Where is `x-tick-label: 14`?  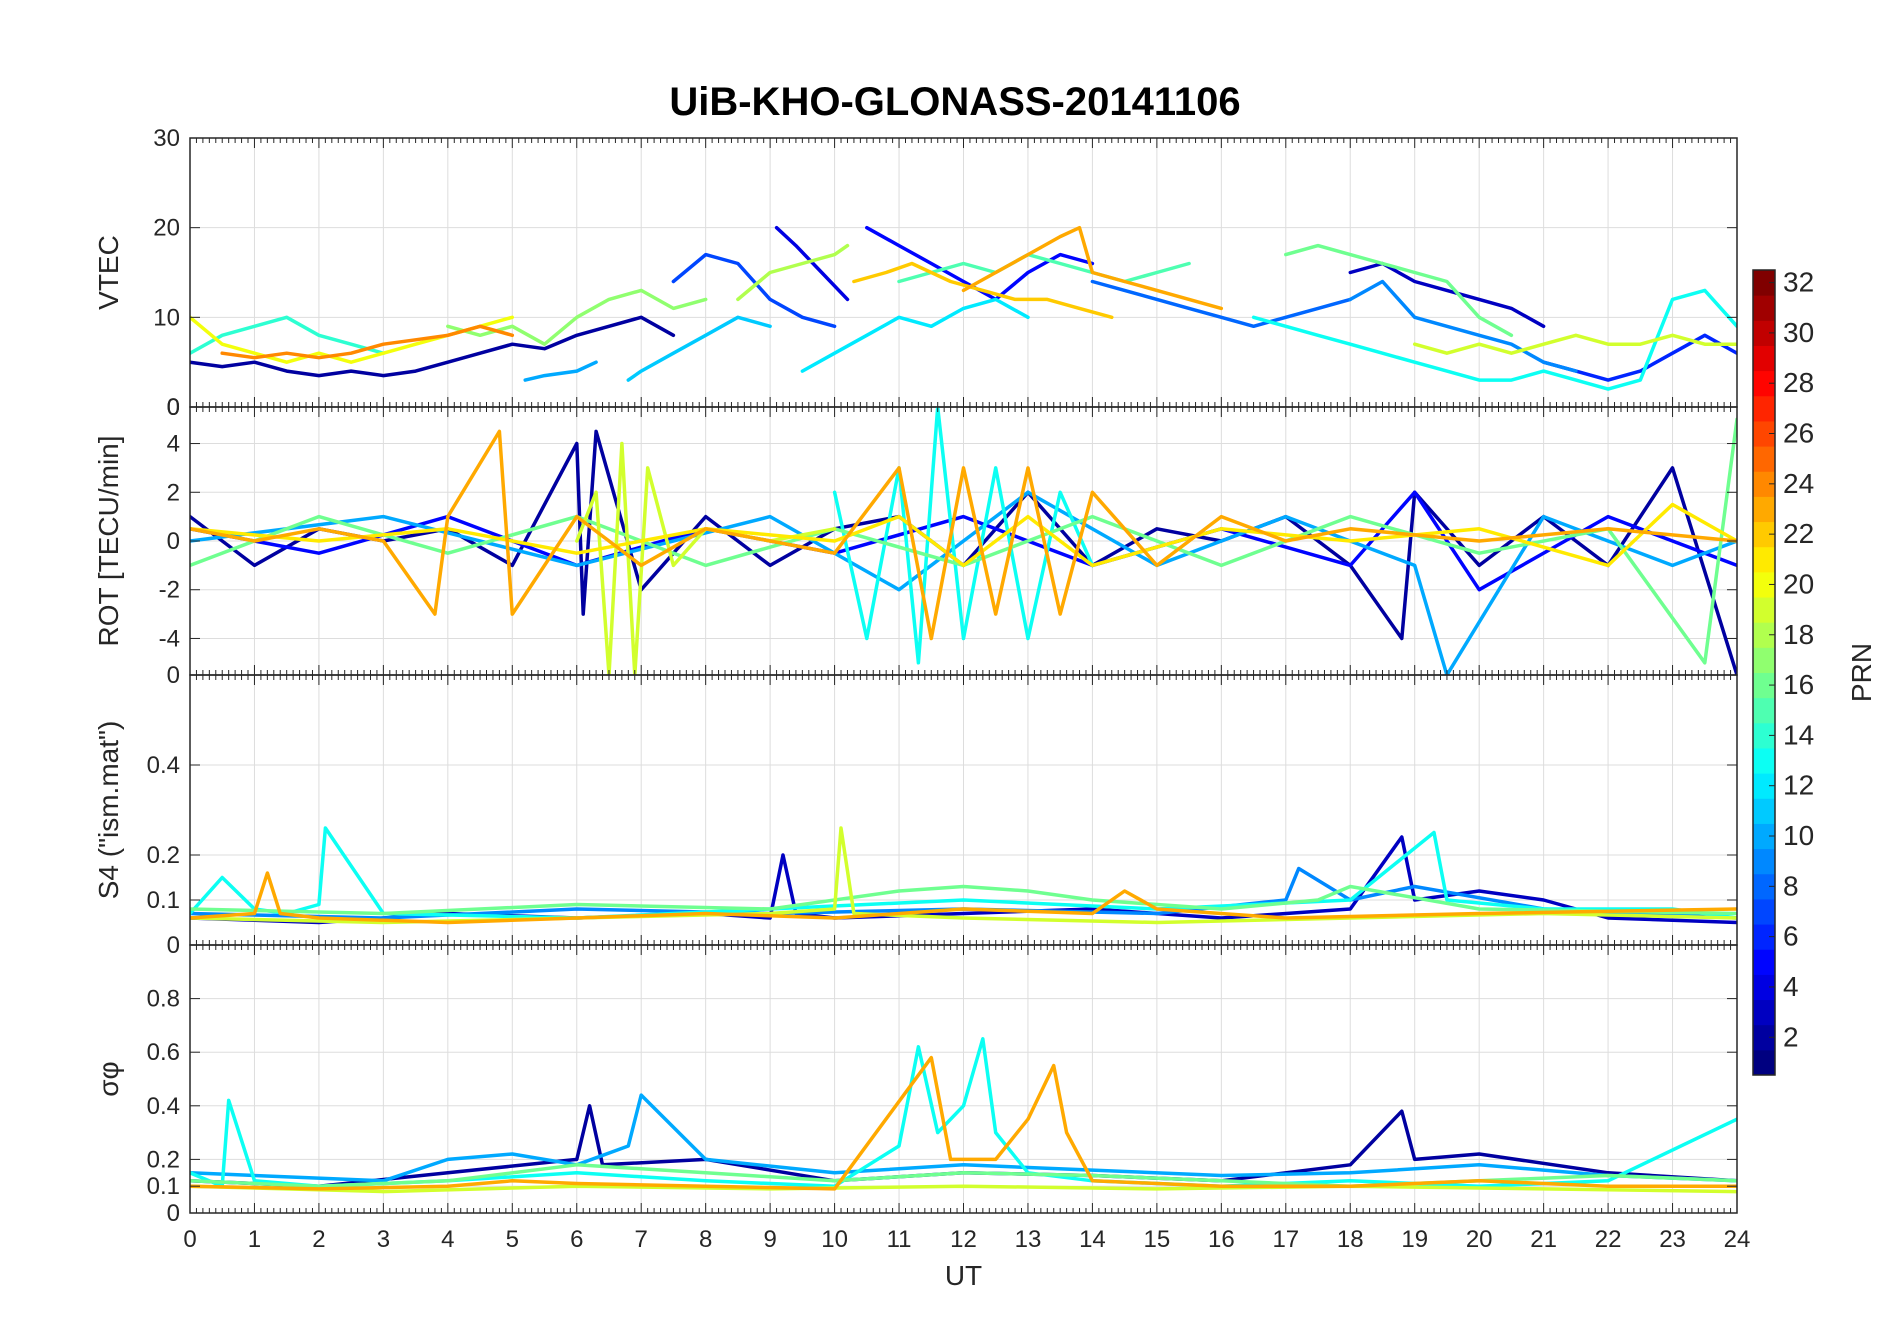 x-tick-label: 14 is located at coordinates (1092, 1239).